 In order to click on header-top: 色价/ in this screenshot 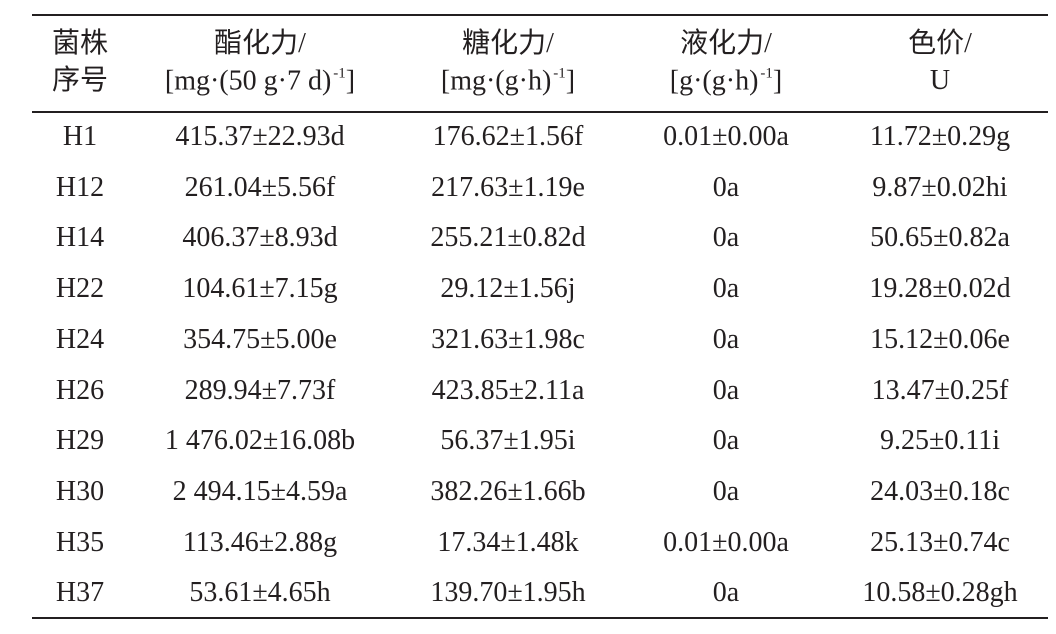, I will do `click(940, 43)`.